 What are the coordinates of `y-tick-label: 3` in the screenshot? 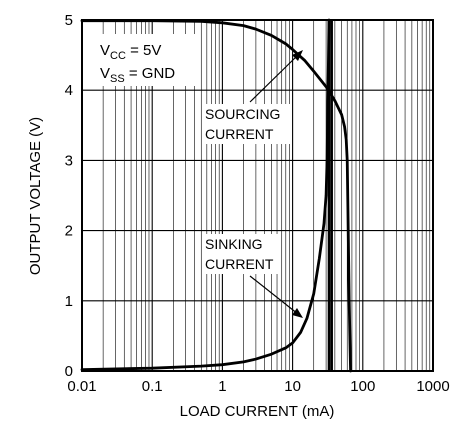 It's located at (69, 160).